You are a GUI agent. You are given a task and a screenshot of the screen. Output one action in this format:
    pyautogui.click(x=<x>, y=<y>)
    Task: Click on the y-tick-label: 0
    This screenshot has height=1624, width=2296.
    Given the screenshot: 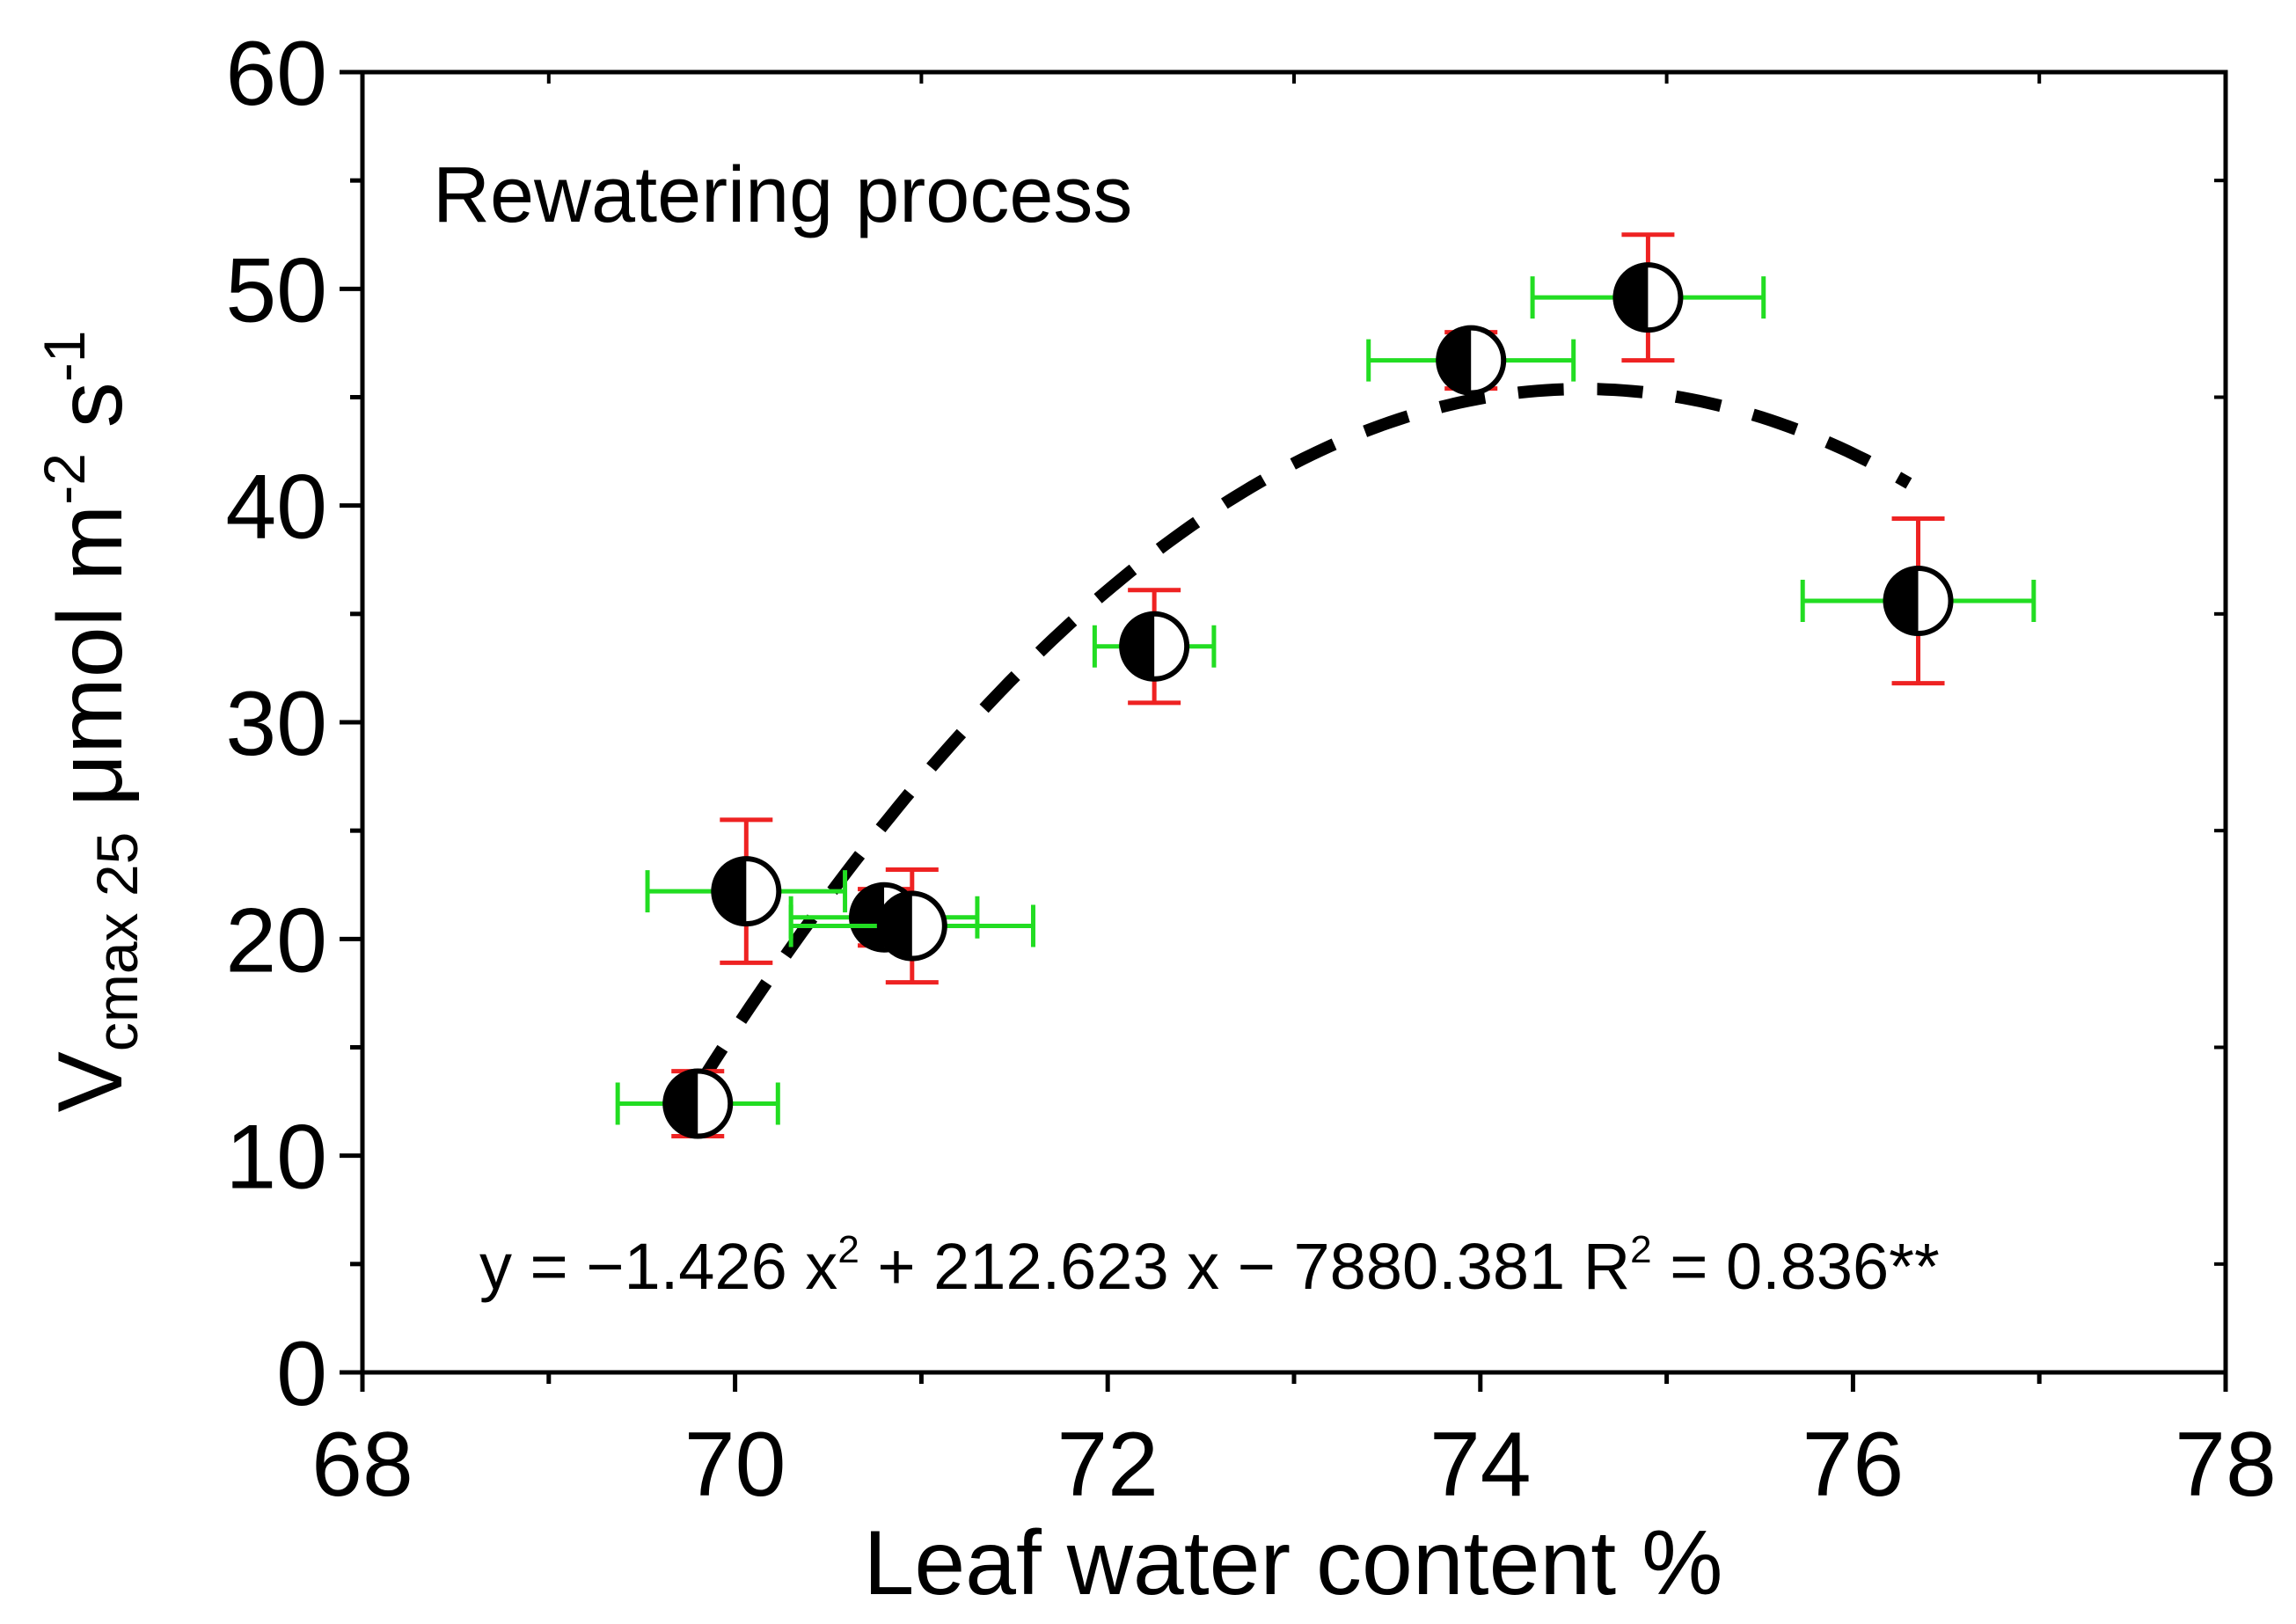 What is the action you would take?
    pyautogui.click(x=301, y=1374)
    